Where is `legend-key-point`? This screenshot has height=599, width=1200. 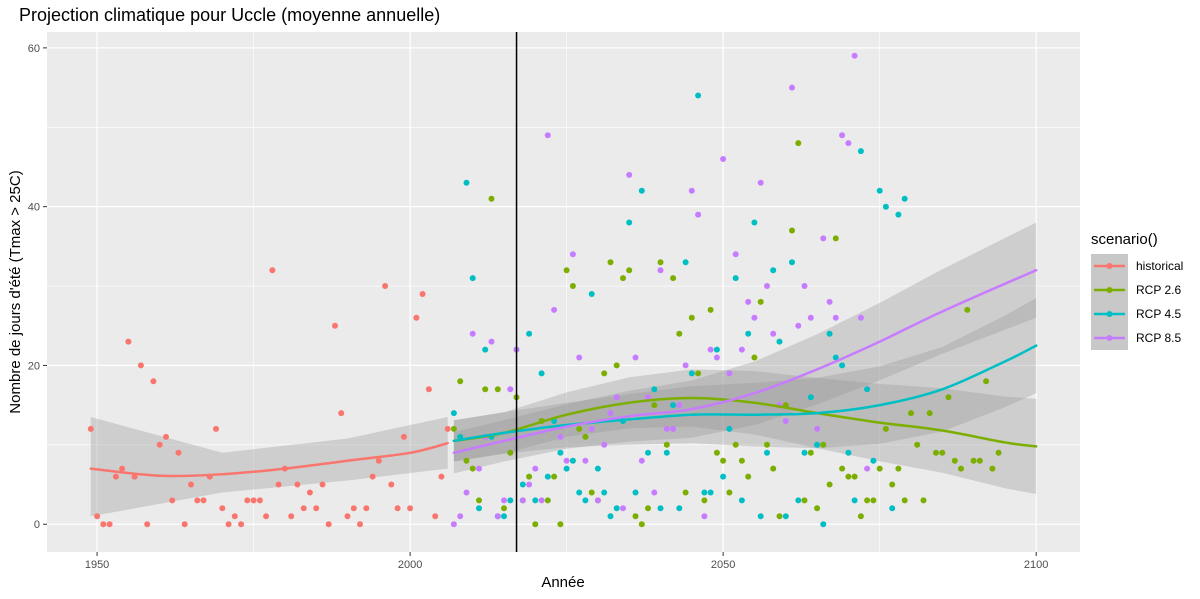
legend-key-point is located at coordinates (1109, 338).